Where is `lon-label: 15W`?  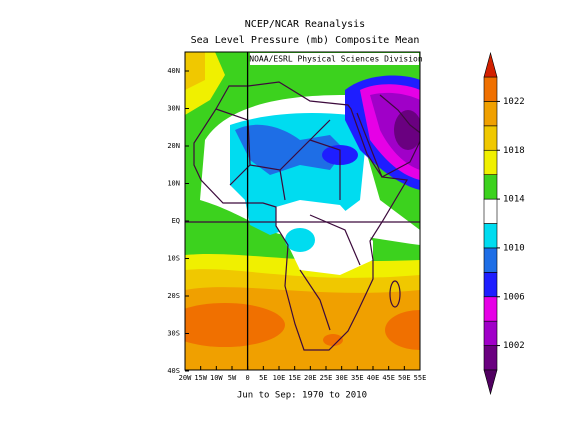
lon-label: 15W is located at coordinates (200, 378).